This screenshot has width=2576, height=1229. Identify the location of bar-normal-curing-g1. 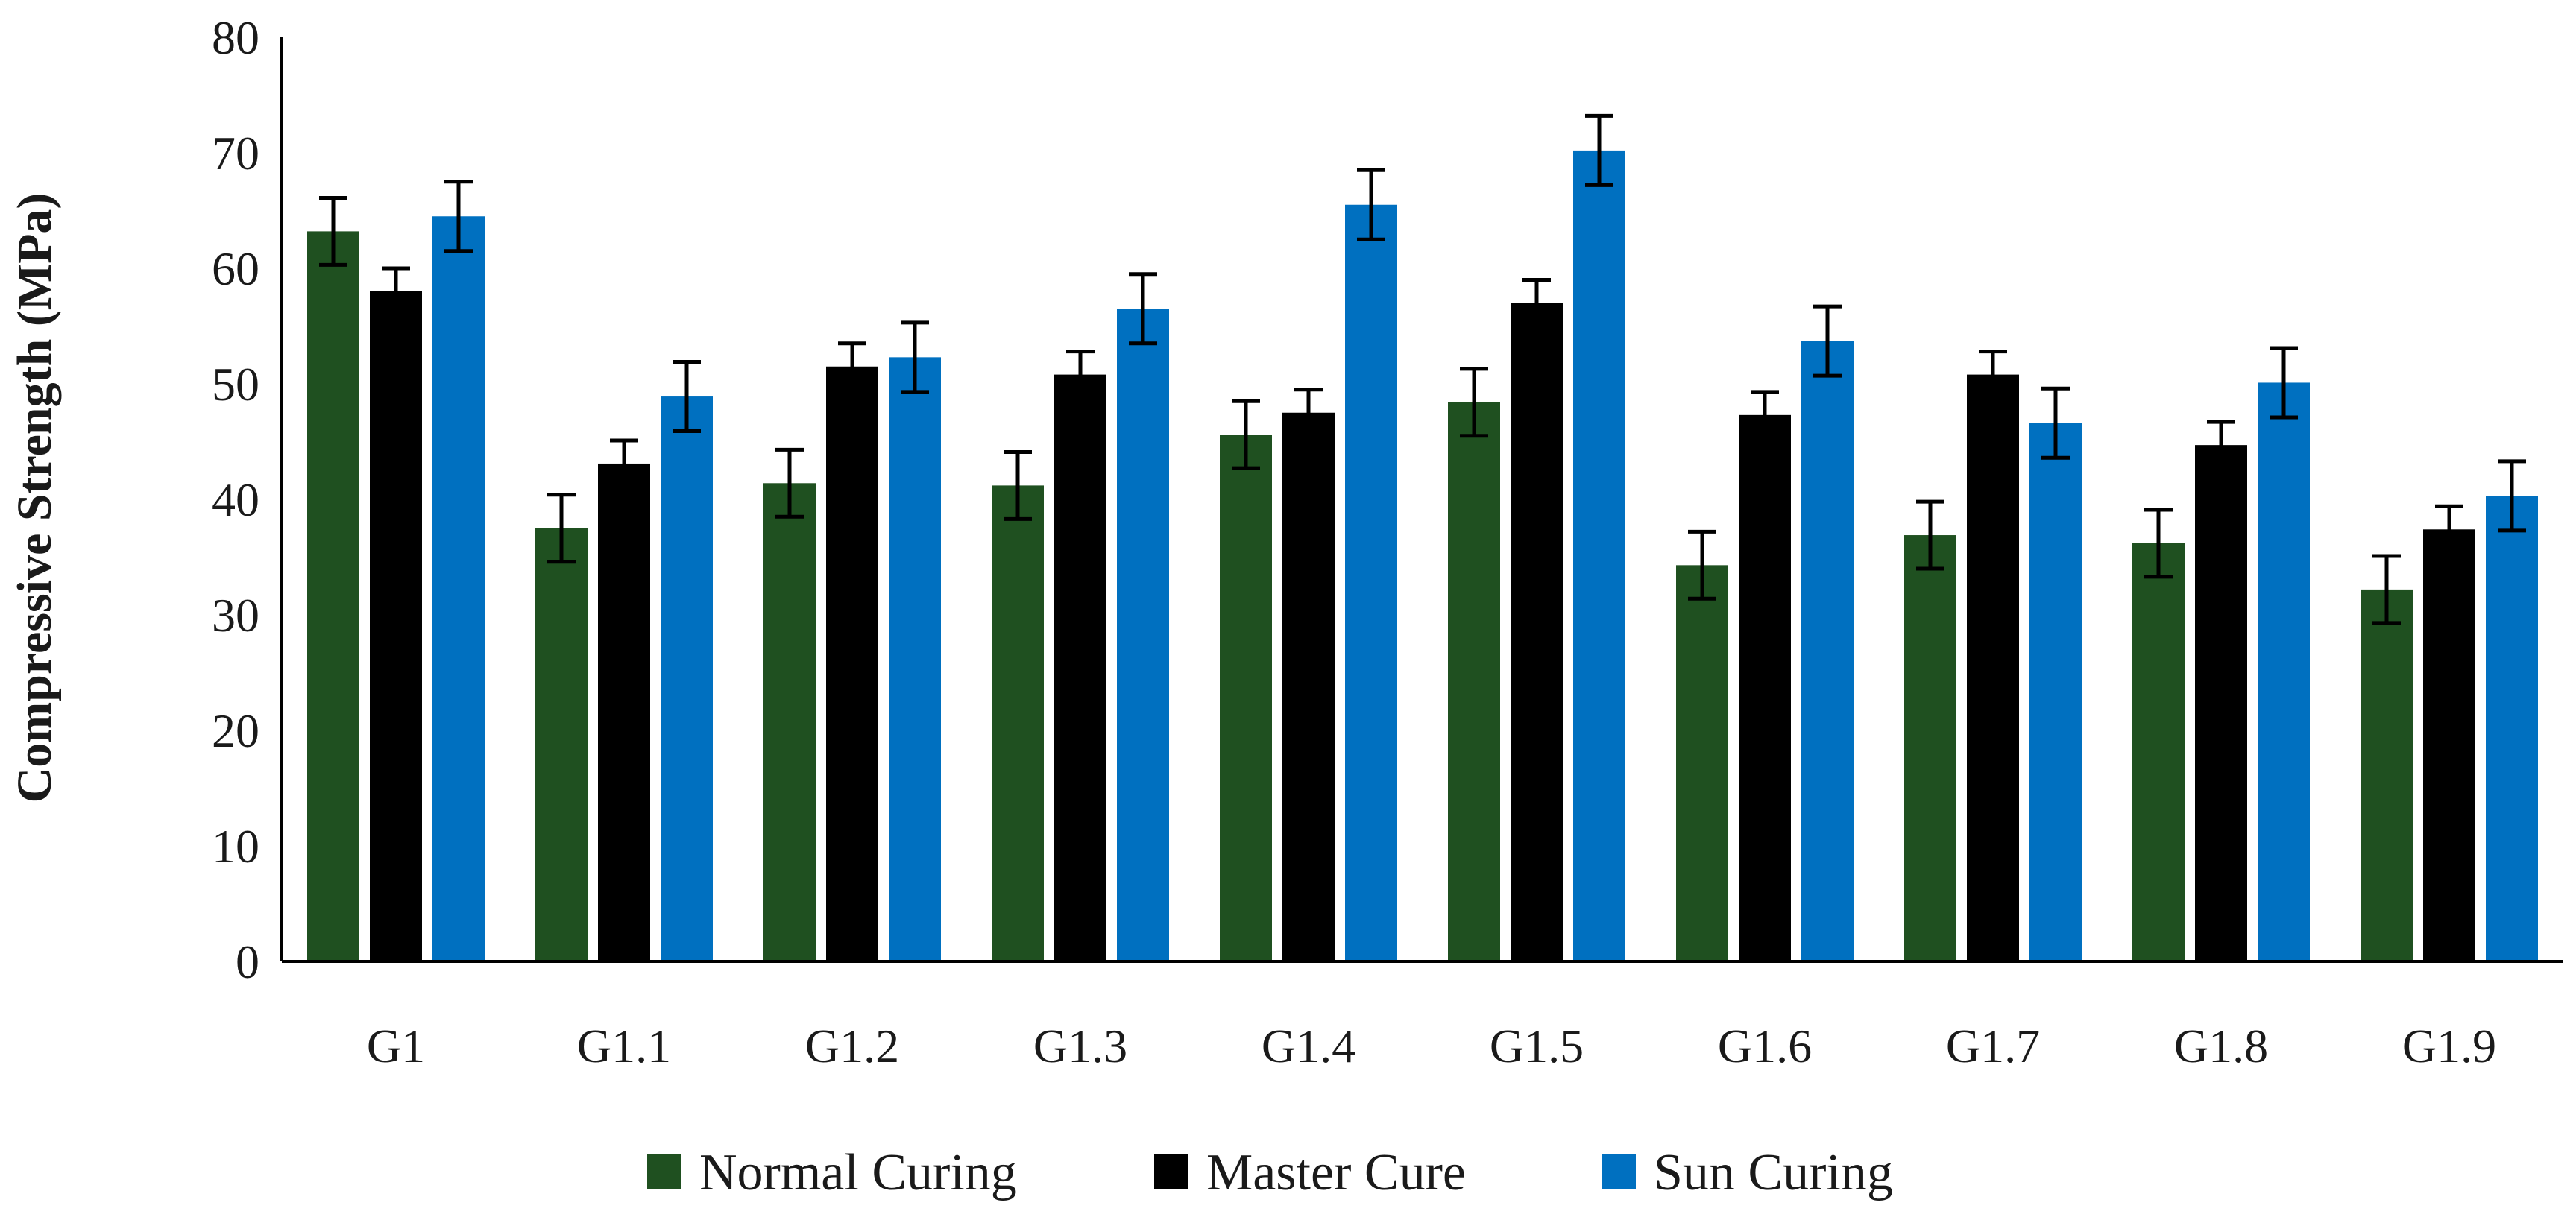
(333, 596).